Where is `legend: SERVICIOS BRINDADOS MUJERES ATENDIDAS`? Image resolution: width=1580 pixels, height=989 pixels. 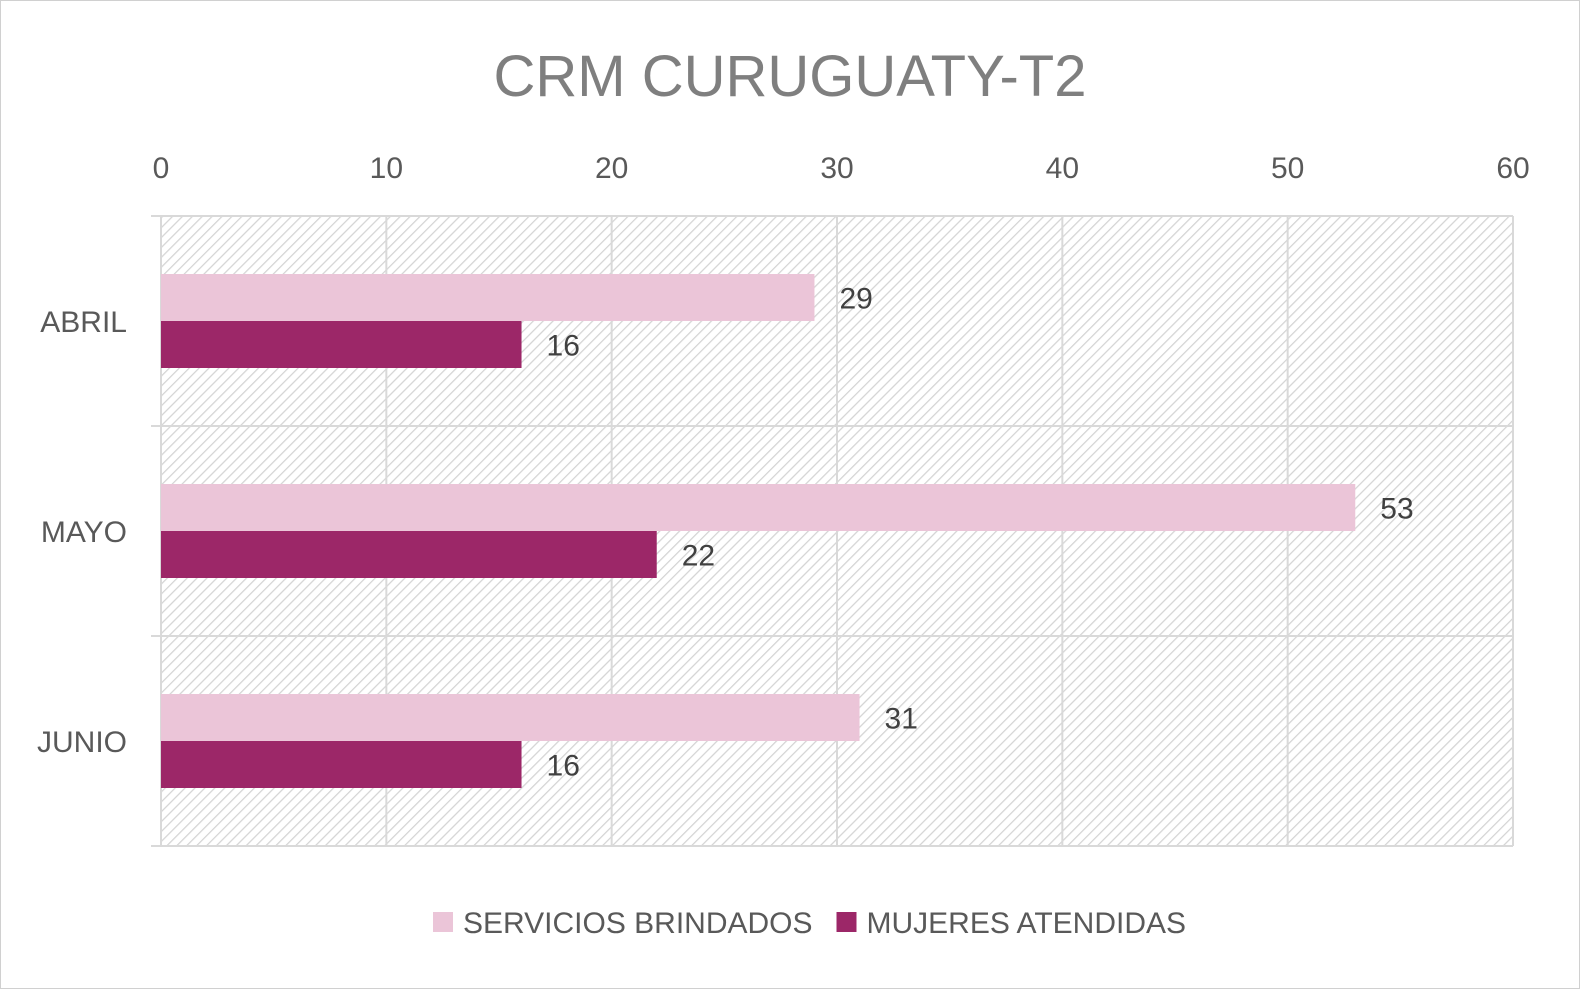
legend: SERVICIOS BRINDADOS MUJERES ATENDIDAS is located at coordinates (809, 923).